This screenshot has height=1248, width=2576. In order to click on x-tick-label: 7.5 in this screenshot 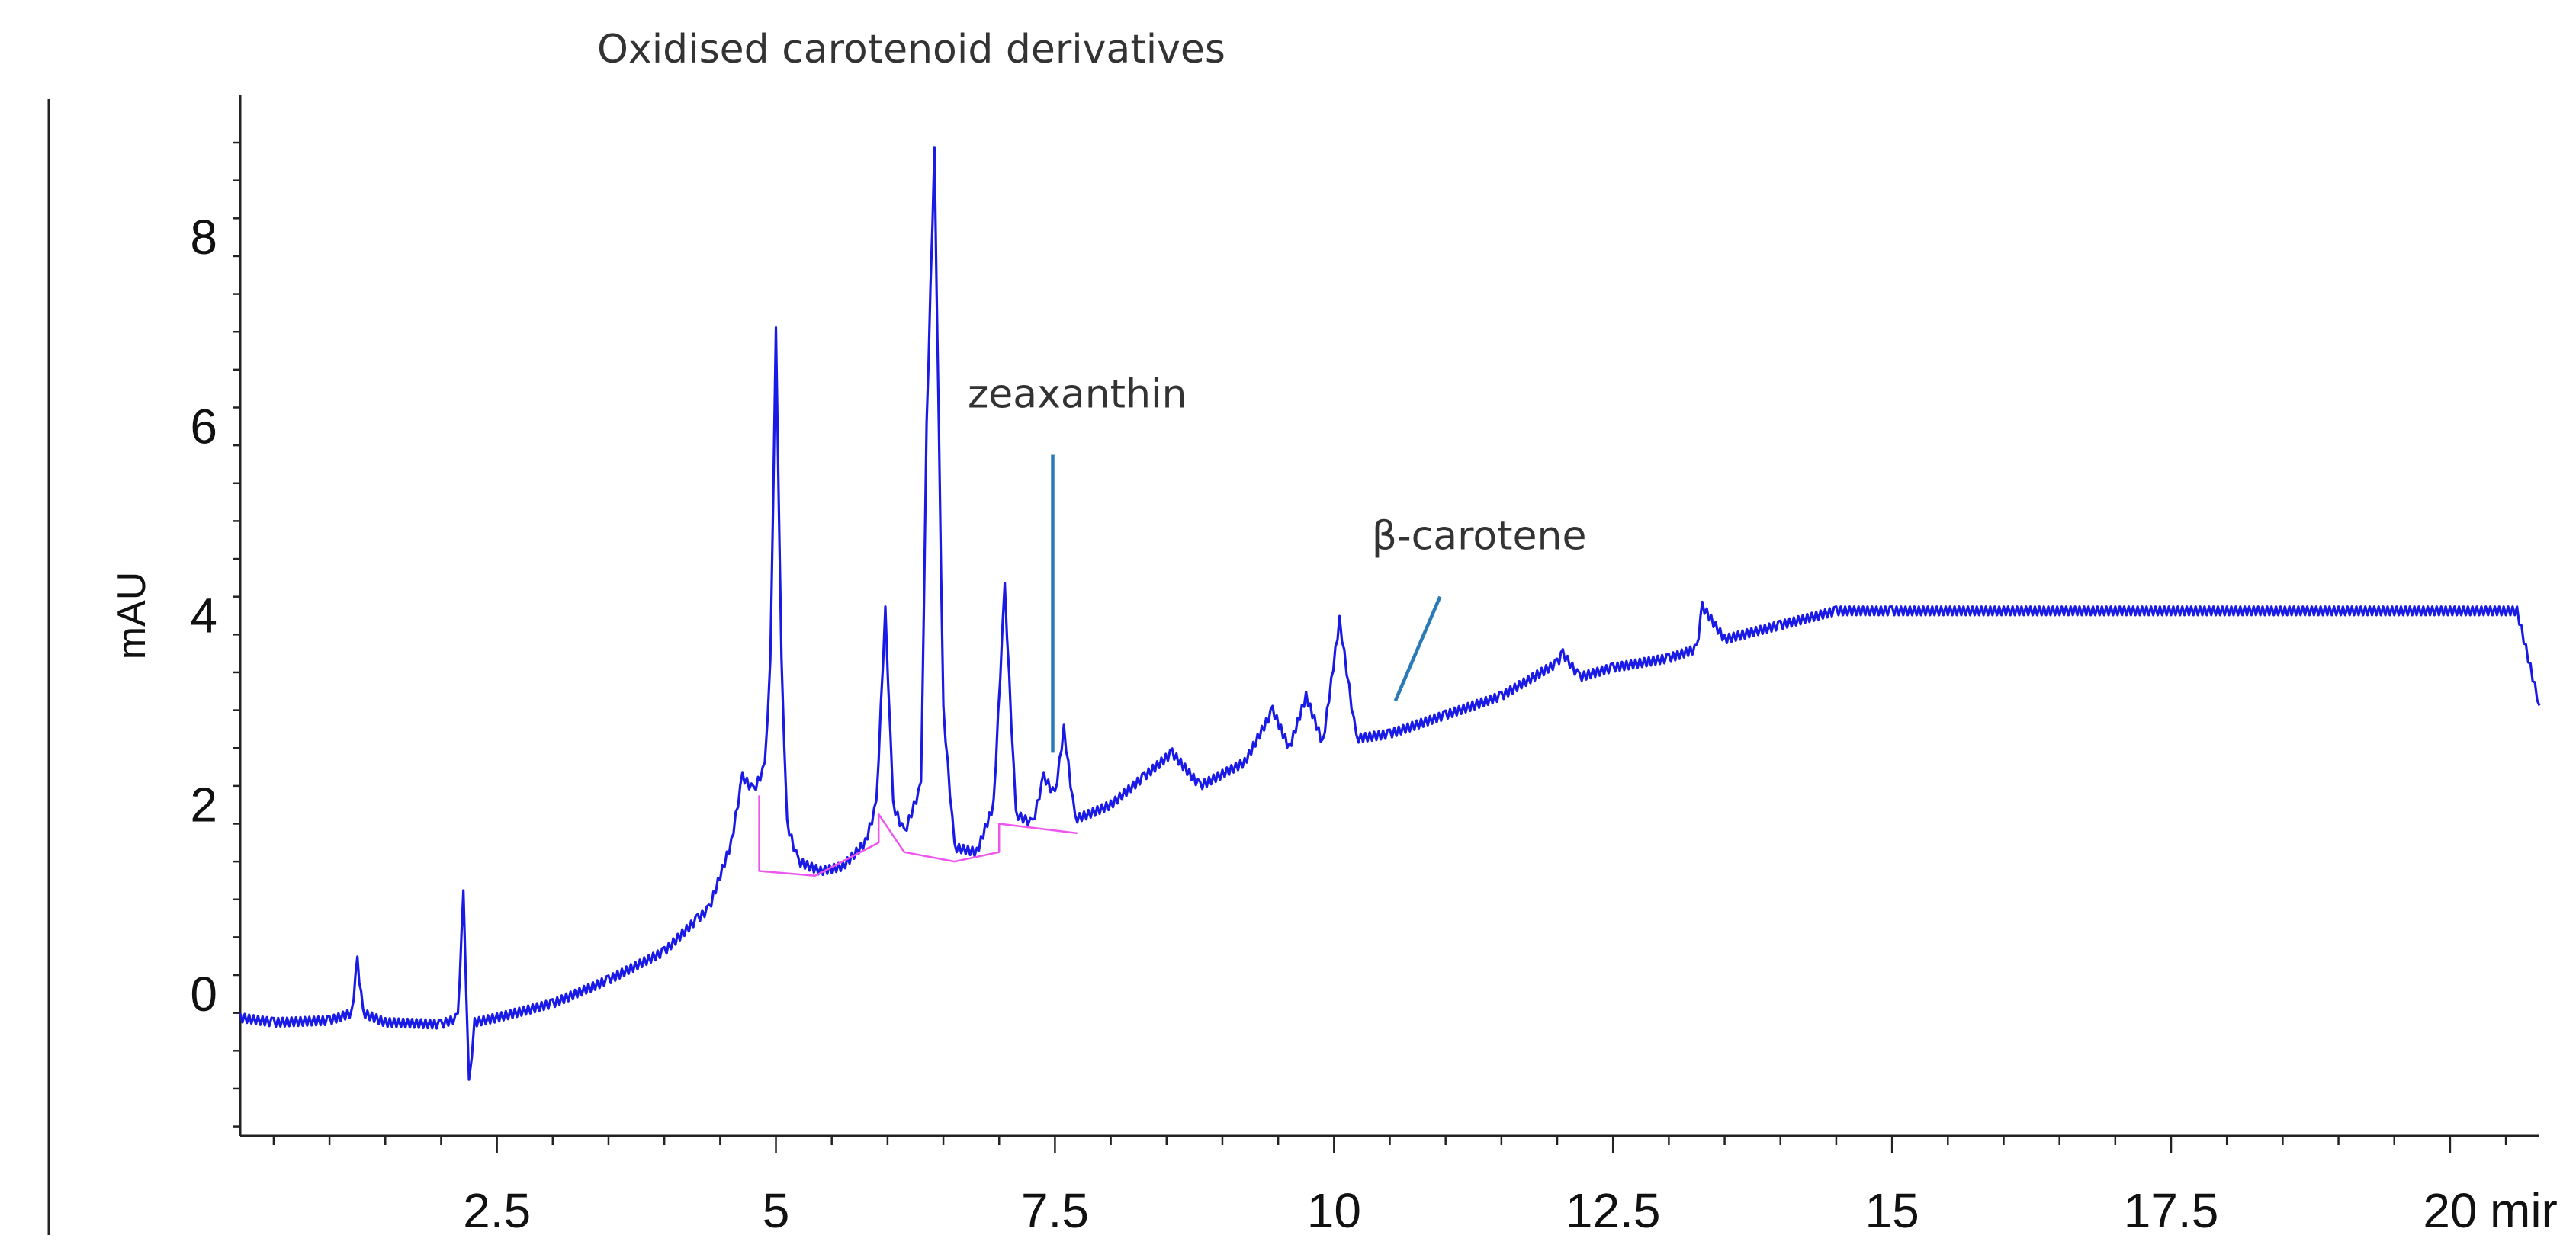, I will do `click(1055, 1210)`.